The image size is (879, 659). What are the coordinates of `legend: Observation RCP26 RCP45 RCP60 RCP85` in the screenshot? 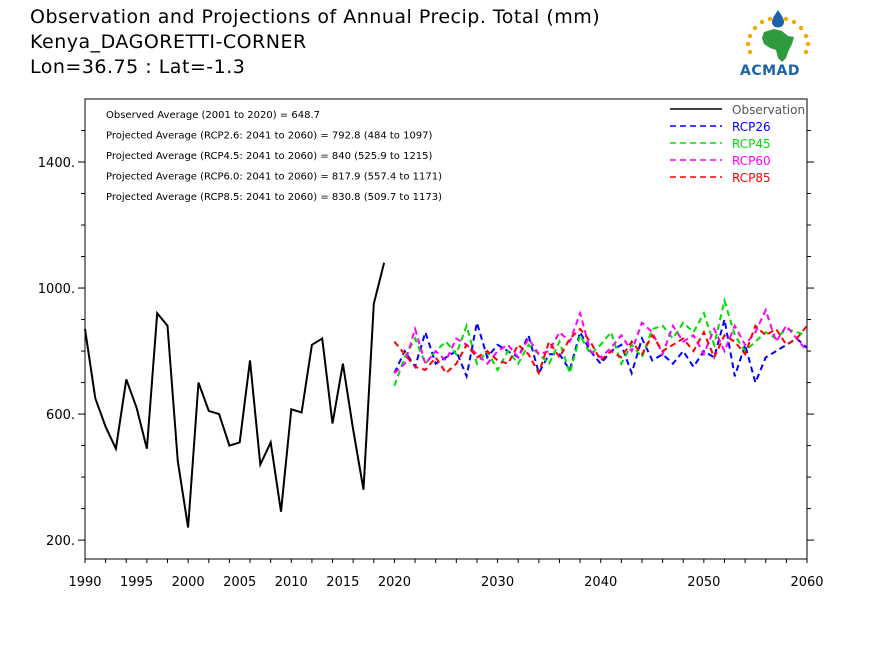 It's located at (737, 144).